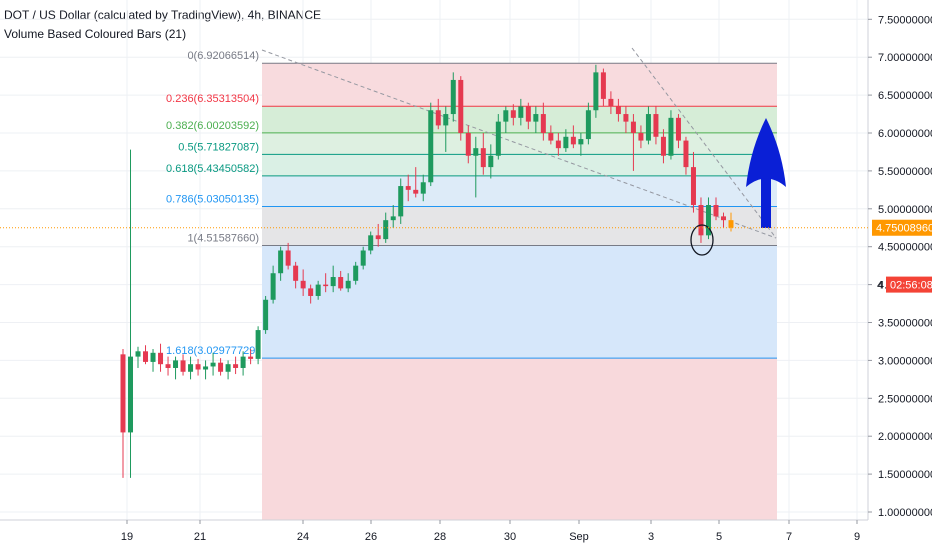 Image resolution: width=932 pixels, height=550 pixels. Describe the element at coordinates (702, 240) in the screenshot. I see `highlight-ellipse` at that location.